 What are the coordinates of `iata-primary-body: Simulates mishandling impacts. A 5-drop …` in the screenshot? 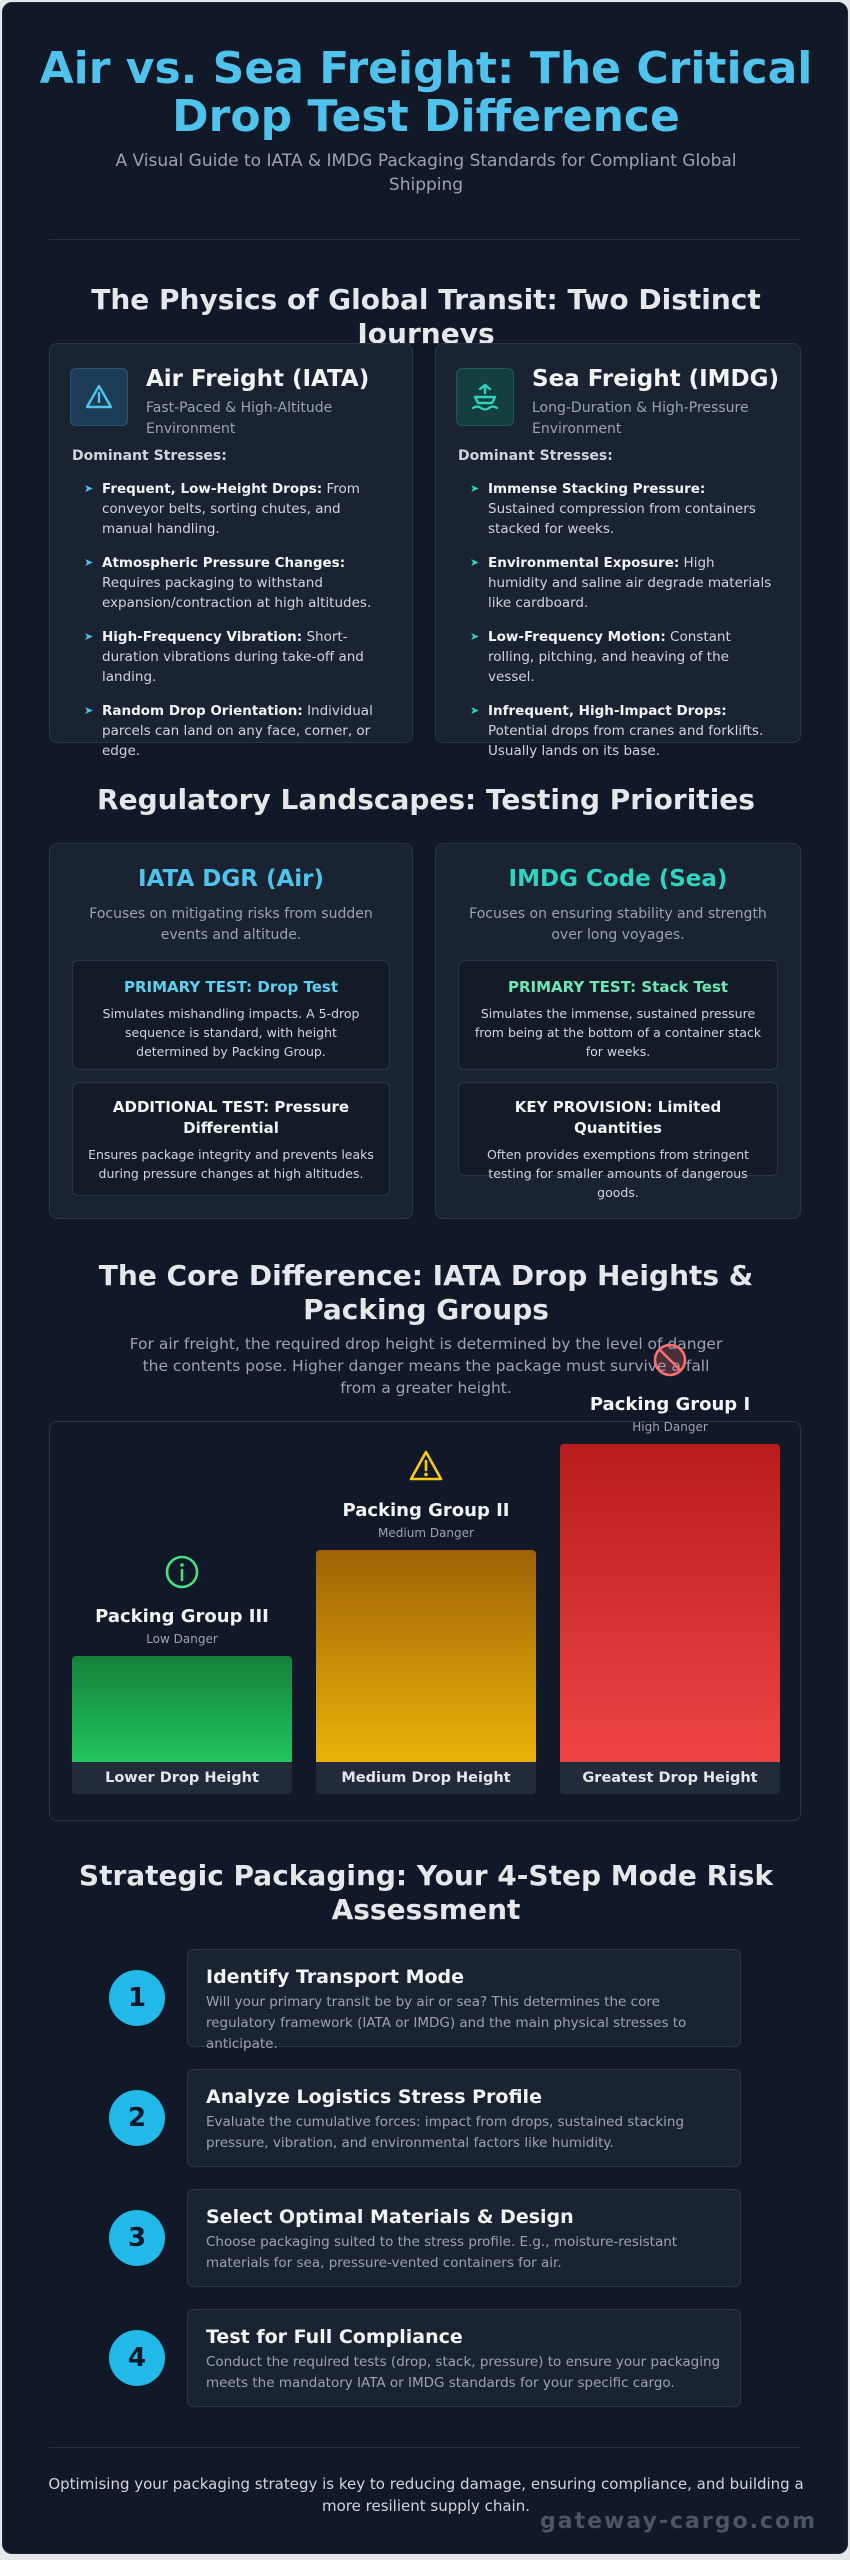 It's located at (231, 1032).